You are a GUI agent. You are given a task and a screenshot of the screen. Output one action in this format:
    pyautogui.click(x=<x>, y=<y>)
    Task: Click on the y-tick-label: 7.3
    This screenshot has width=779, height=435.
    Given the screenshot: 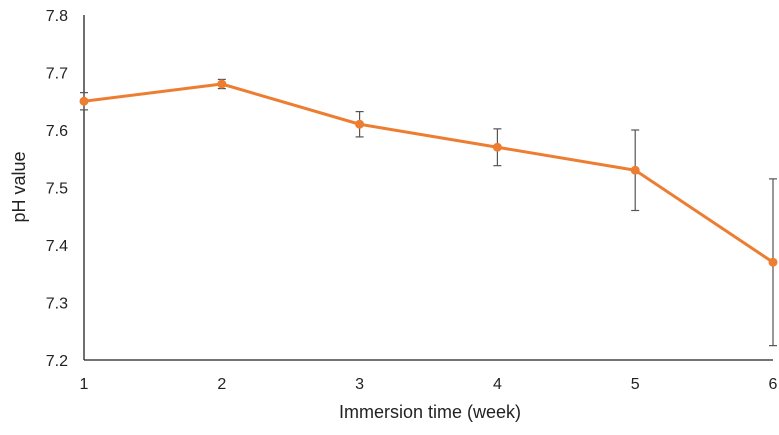 What is the action you would take?
    pyautogui.click(x=57, y=304)
    